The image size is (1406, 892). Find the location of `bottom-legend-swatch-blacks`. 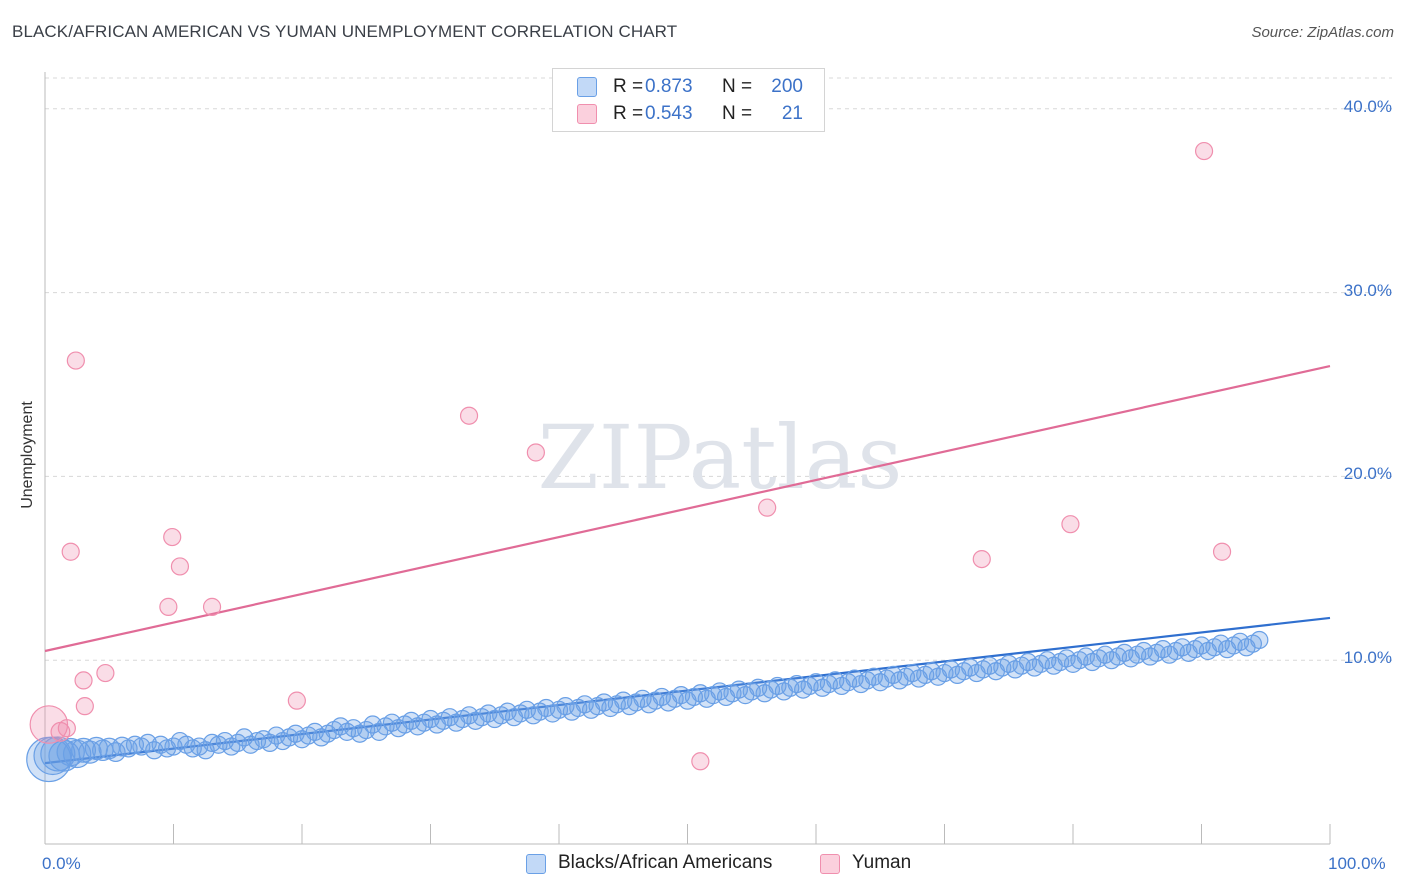

bottom-legend-swatch-blacks is located at coordinates (536, 864).